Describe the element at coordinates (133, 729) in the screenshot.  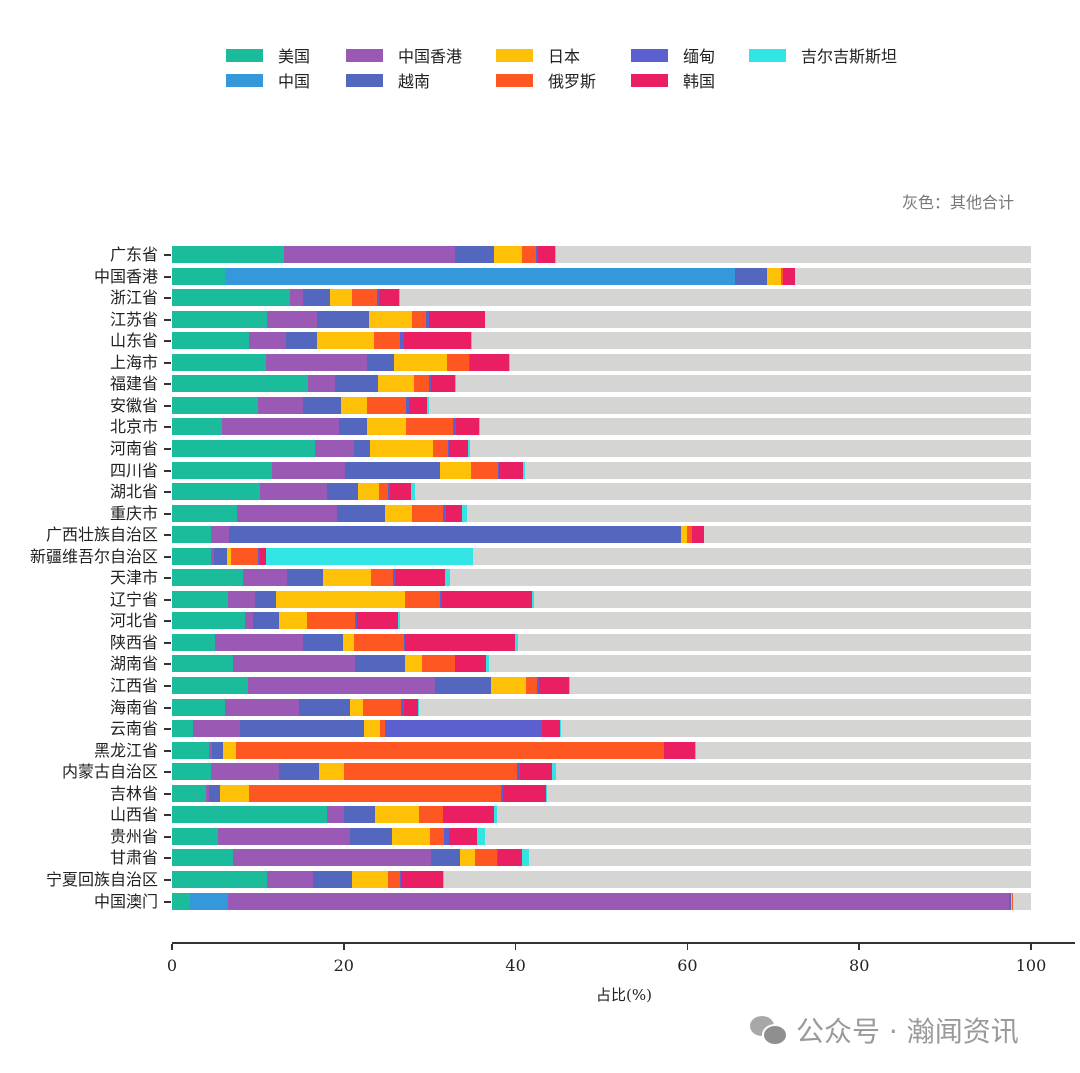
I see `y-axis-label: 云南省` at that location.